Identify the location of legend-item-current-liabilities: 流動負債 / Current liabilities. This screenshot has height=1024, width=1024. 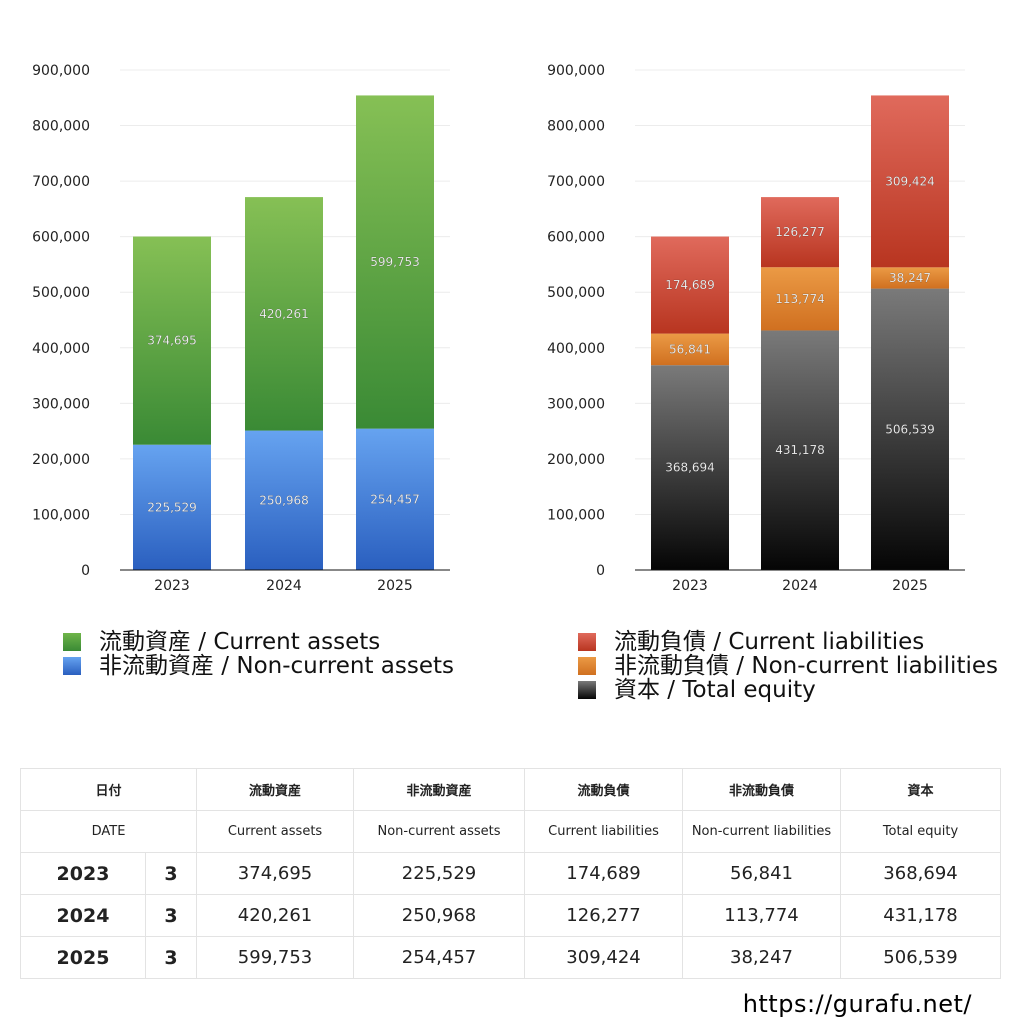
(788, 642).